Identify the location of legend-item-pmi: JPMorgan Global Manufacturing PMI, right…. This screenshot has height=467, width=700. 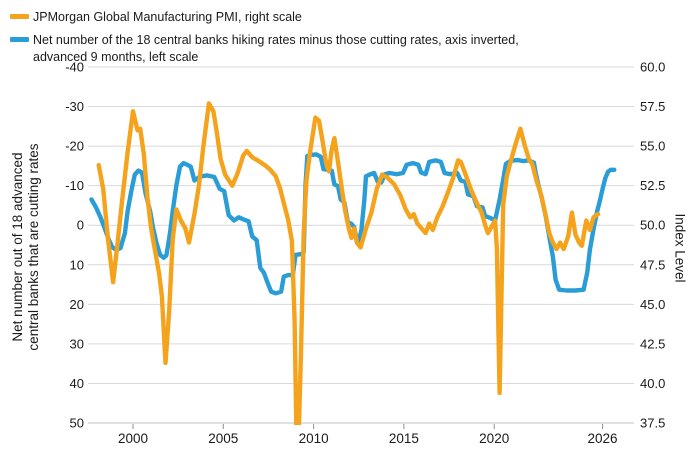
(271, 17).